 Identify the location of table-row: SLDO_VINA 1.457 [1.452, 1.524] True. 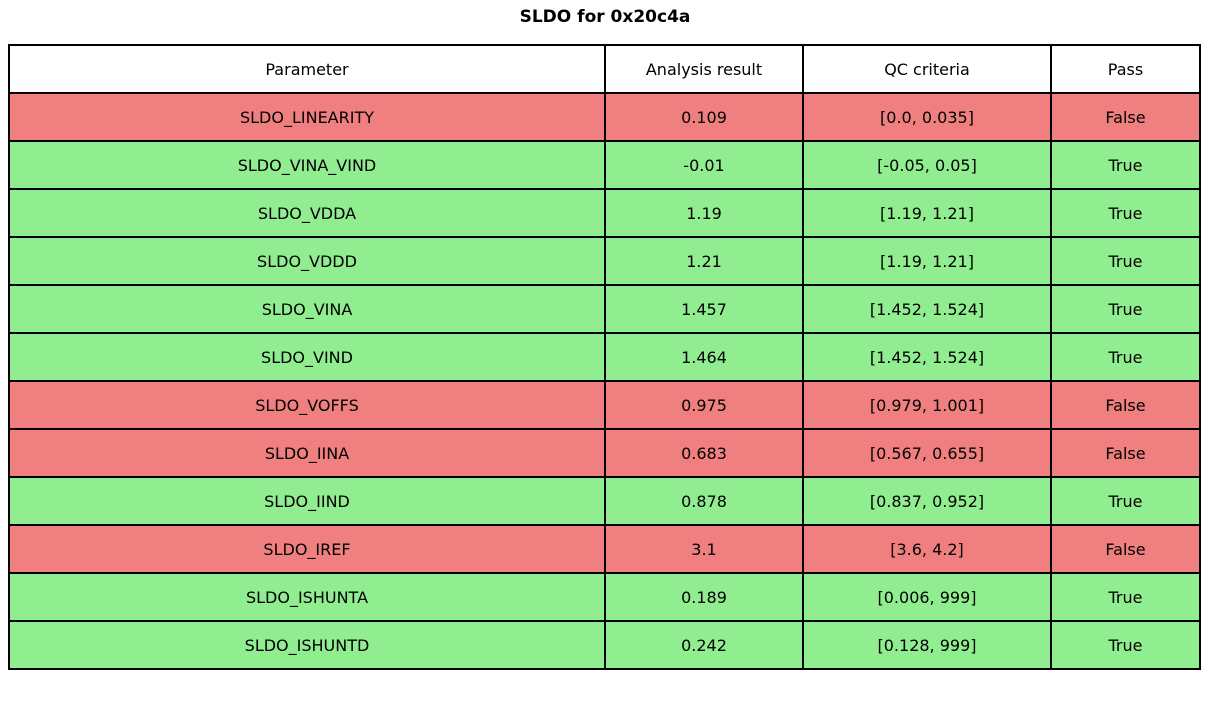
(604, 309).